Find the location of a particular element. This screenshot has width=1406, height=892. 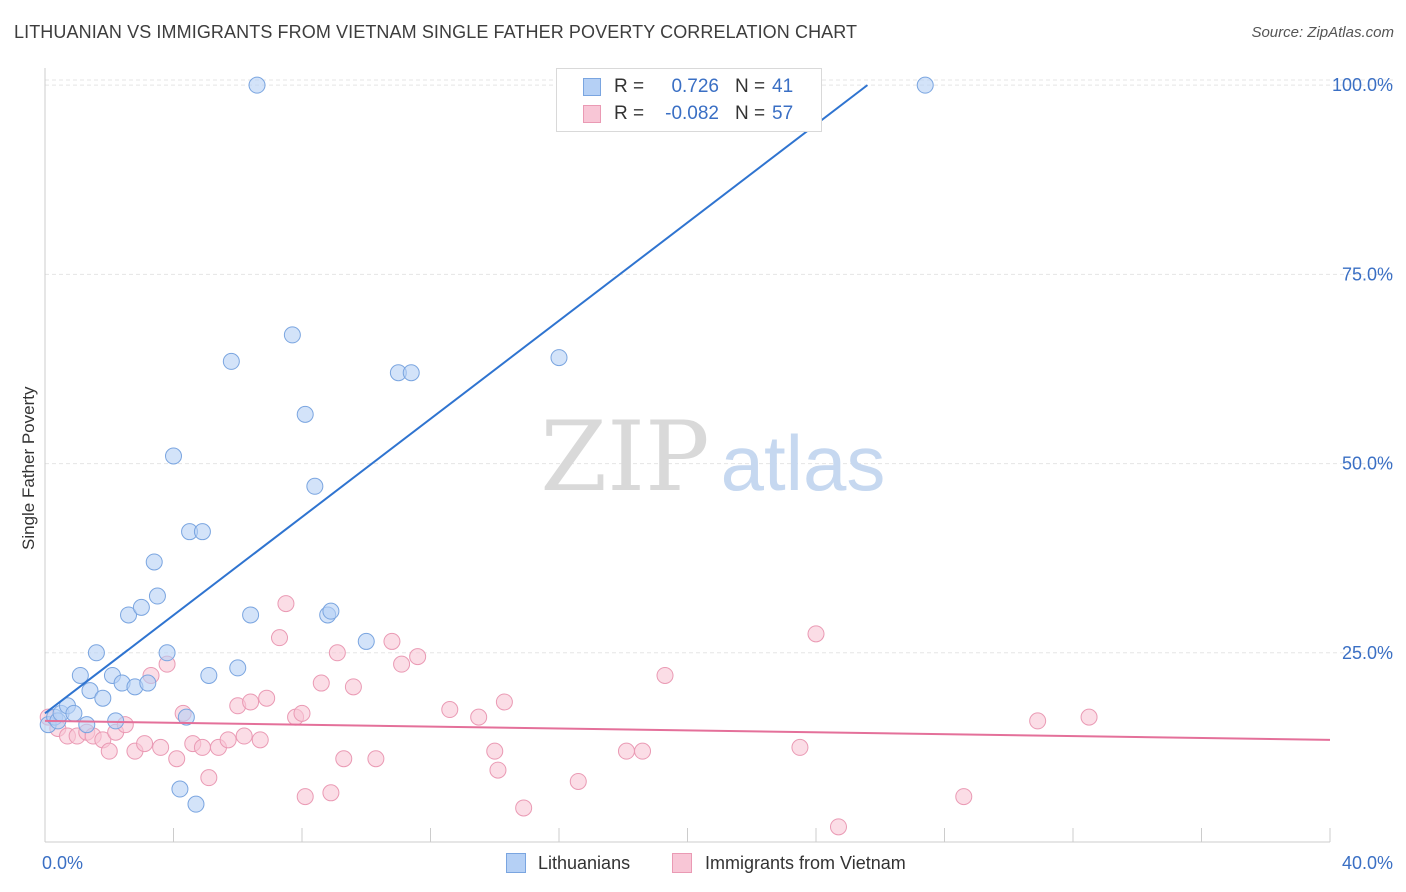

legend-swatch-pink is located at coordinates (592, 114).